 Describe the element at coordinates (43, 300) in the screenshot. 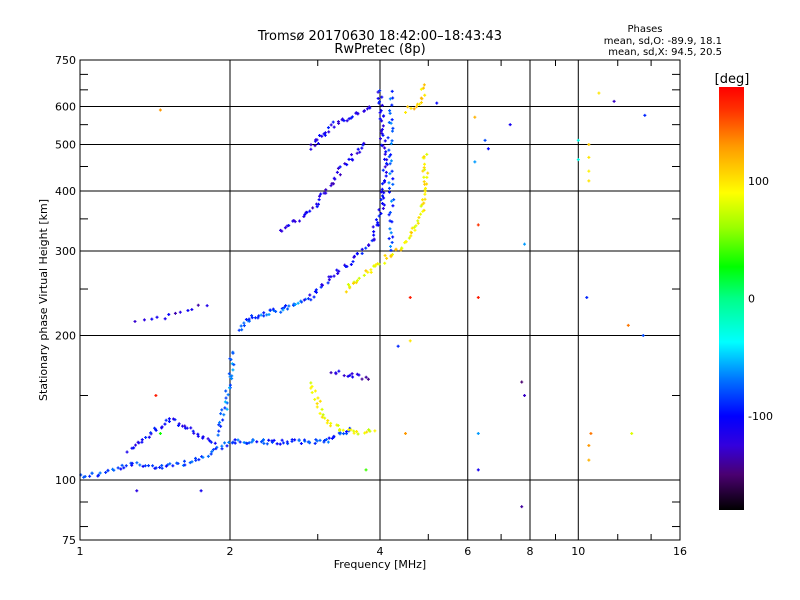

I see `y-axis-label: Stationary phase Virtual Height [km]` at that location.